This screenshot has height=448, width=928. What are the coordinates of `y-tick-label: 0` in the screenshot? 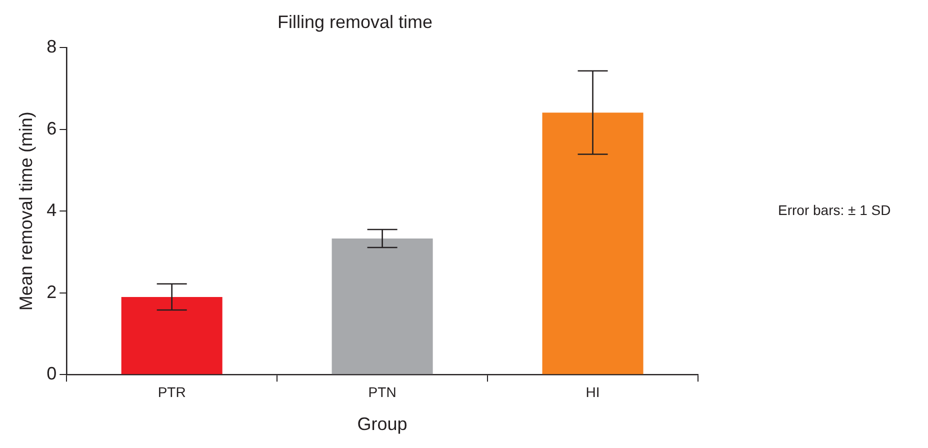 It's located at (51, 374).